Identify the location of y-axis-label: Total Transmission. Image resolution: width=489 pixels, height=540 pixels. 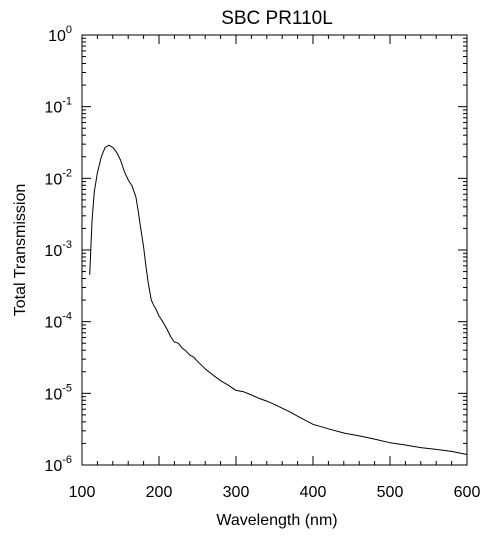
(20, 250).